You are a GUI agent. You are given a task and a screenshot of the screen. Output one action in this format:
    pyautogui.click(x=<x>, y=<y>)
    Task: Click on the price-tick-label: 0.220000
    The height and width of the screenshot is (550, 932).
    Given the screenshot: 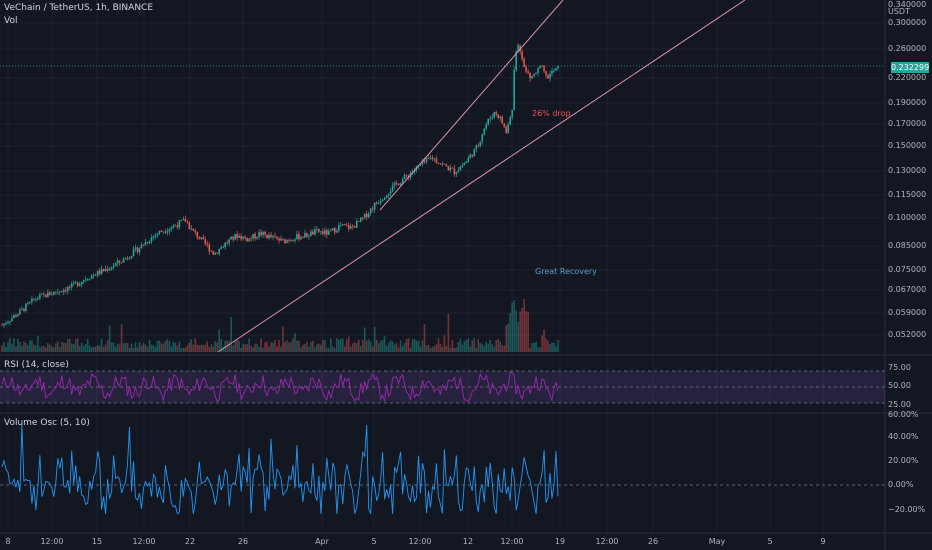 What is the action you would take?
    pyautogui.click(x=907, y=77)
    